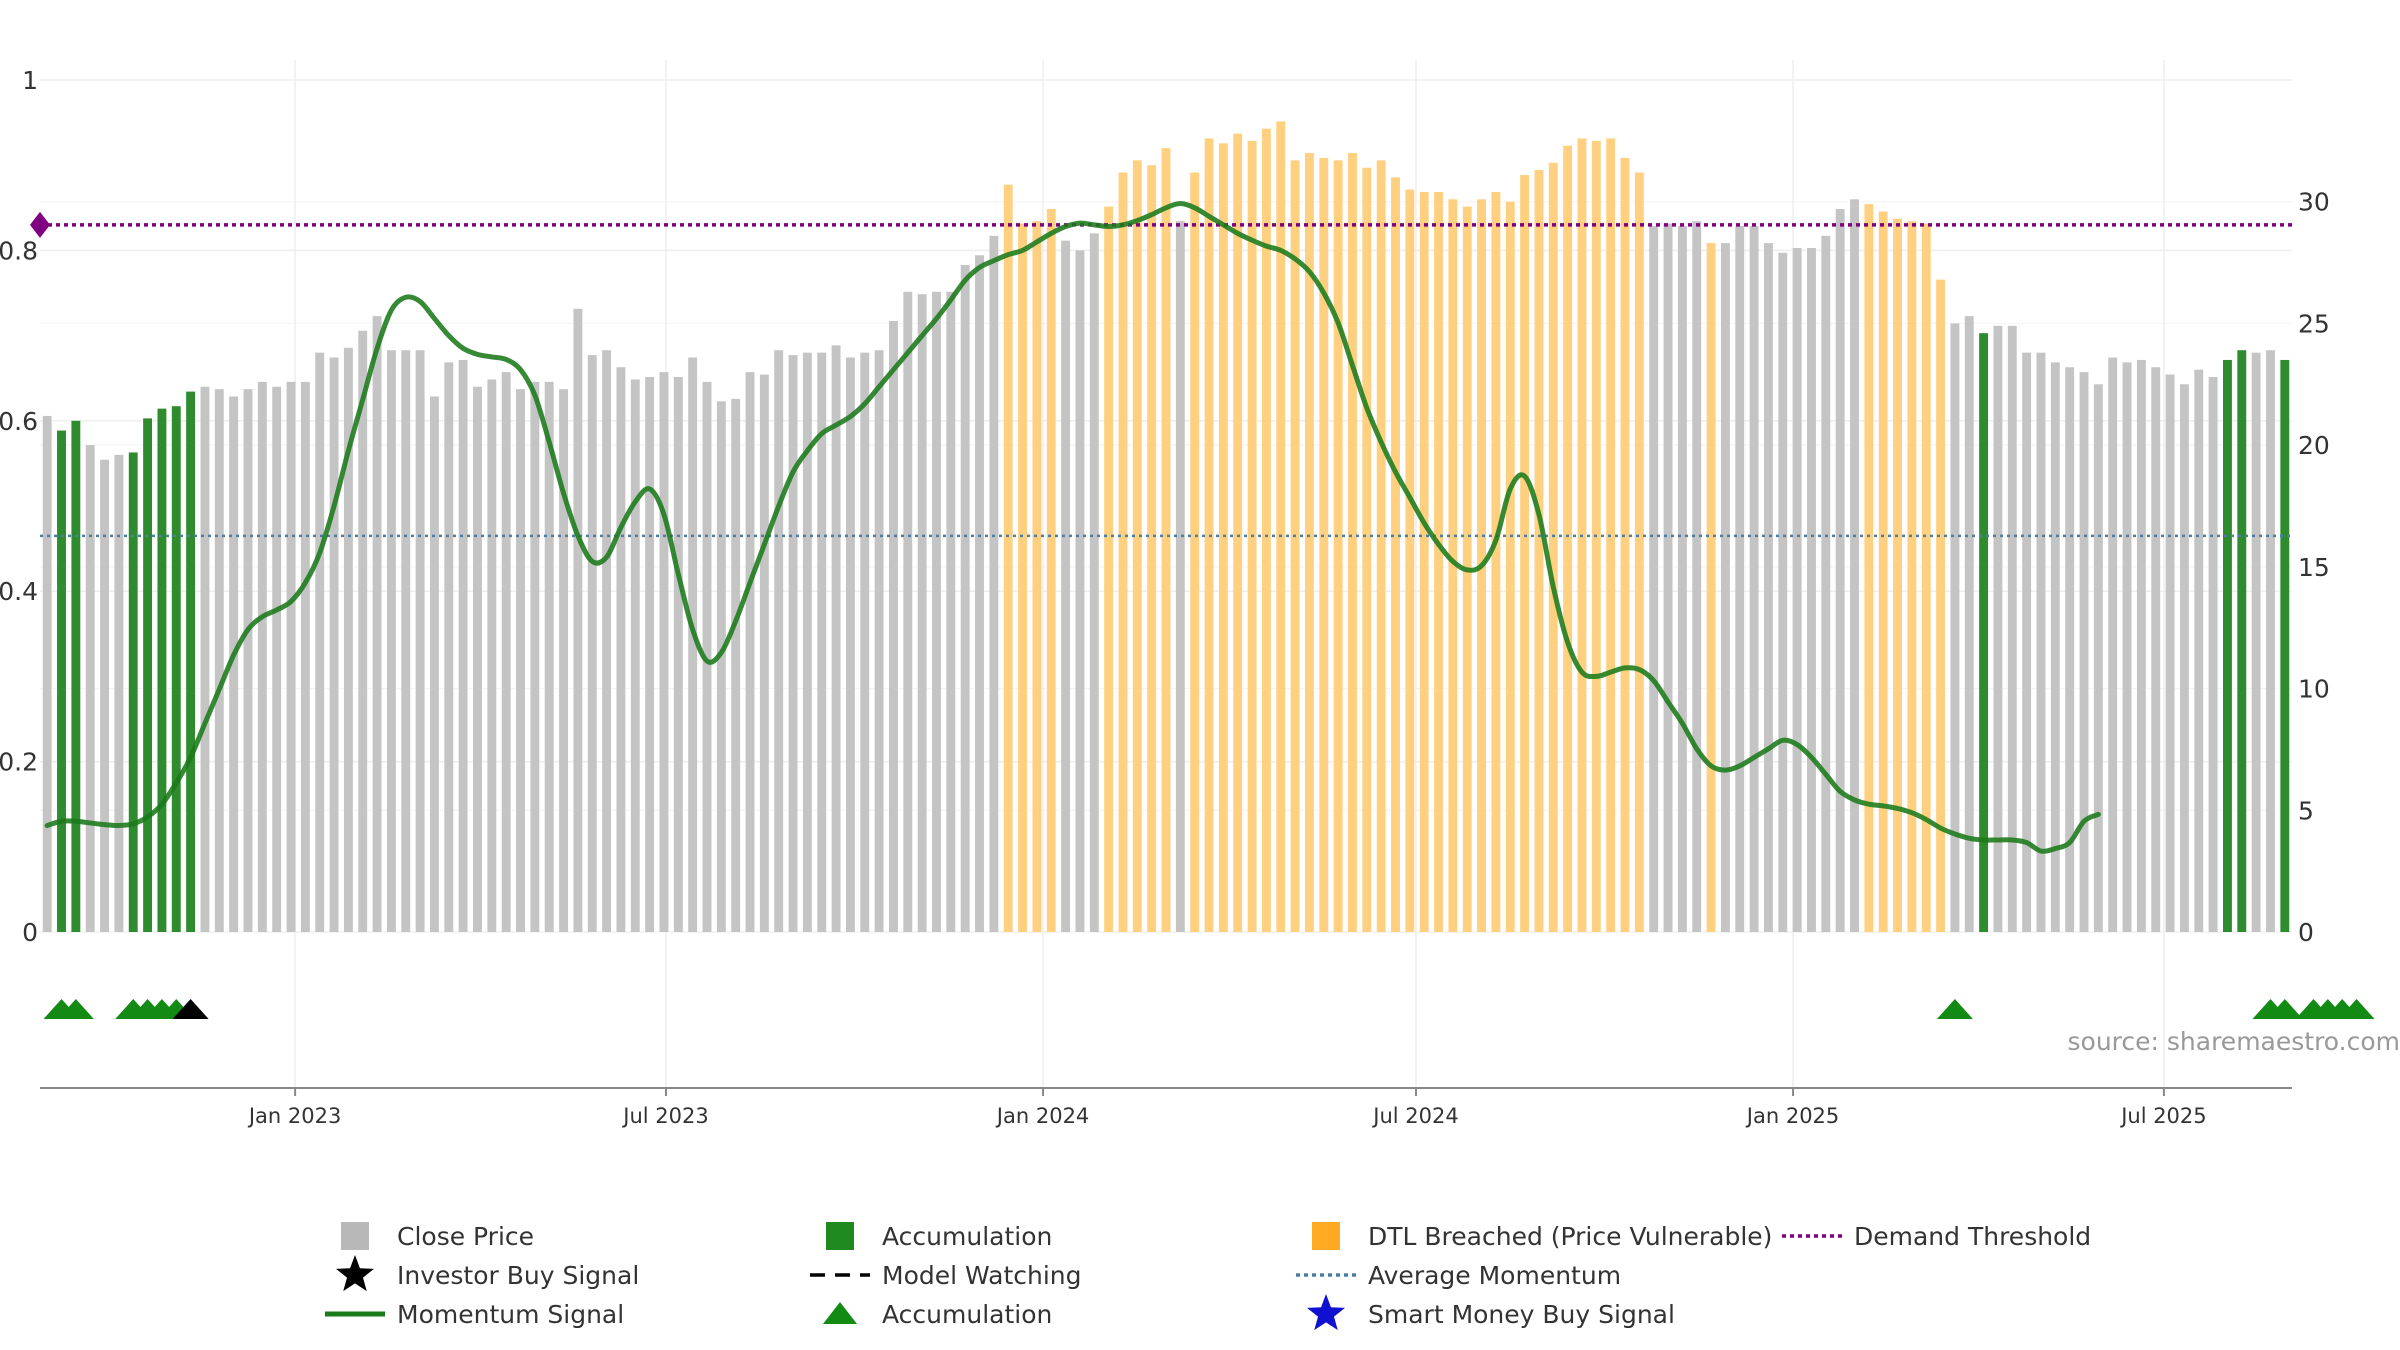 This screenshot has width=2400, height=1350. I want to click on y-right-tick-label: 10, so click(2314, 689).